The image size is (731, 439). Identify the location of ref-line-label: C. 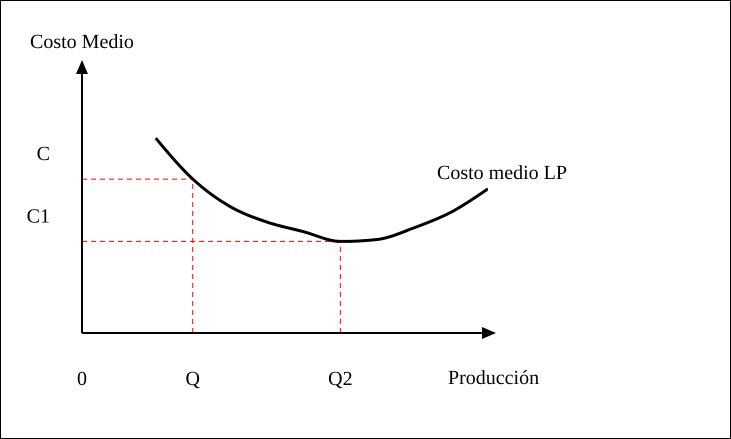
(43, 154).